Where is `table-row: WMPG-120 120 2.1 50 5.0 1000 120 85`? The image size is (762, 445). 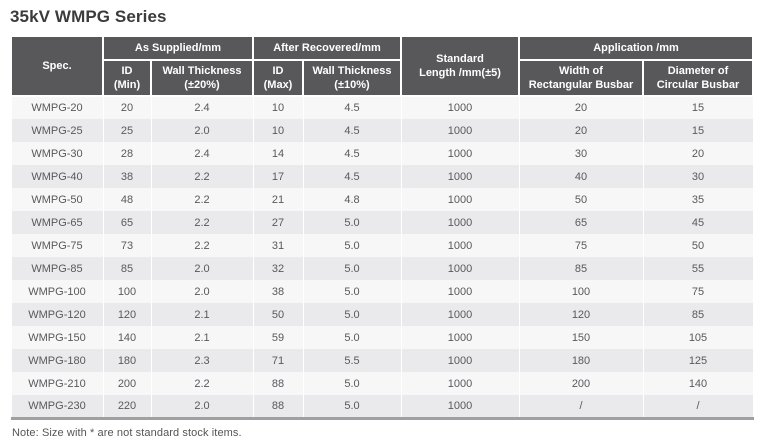
table-row: WMPG-120 120 2.1 50 5.0 1000 120 85 is located at coordinates (382, 314).